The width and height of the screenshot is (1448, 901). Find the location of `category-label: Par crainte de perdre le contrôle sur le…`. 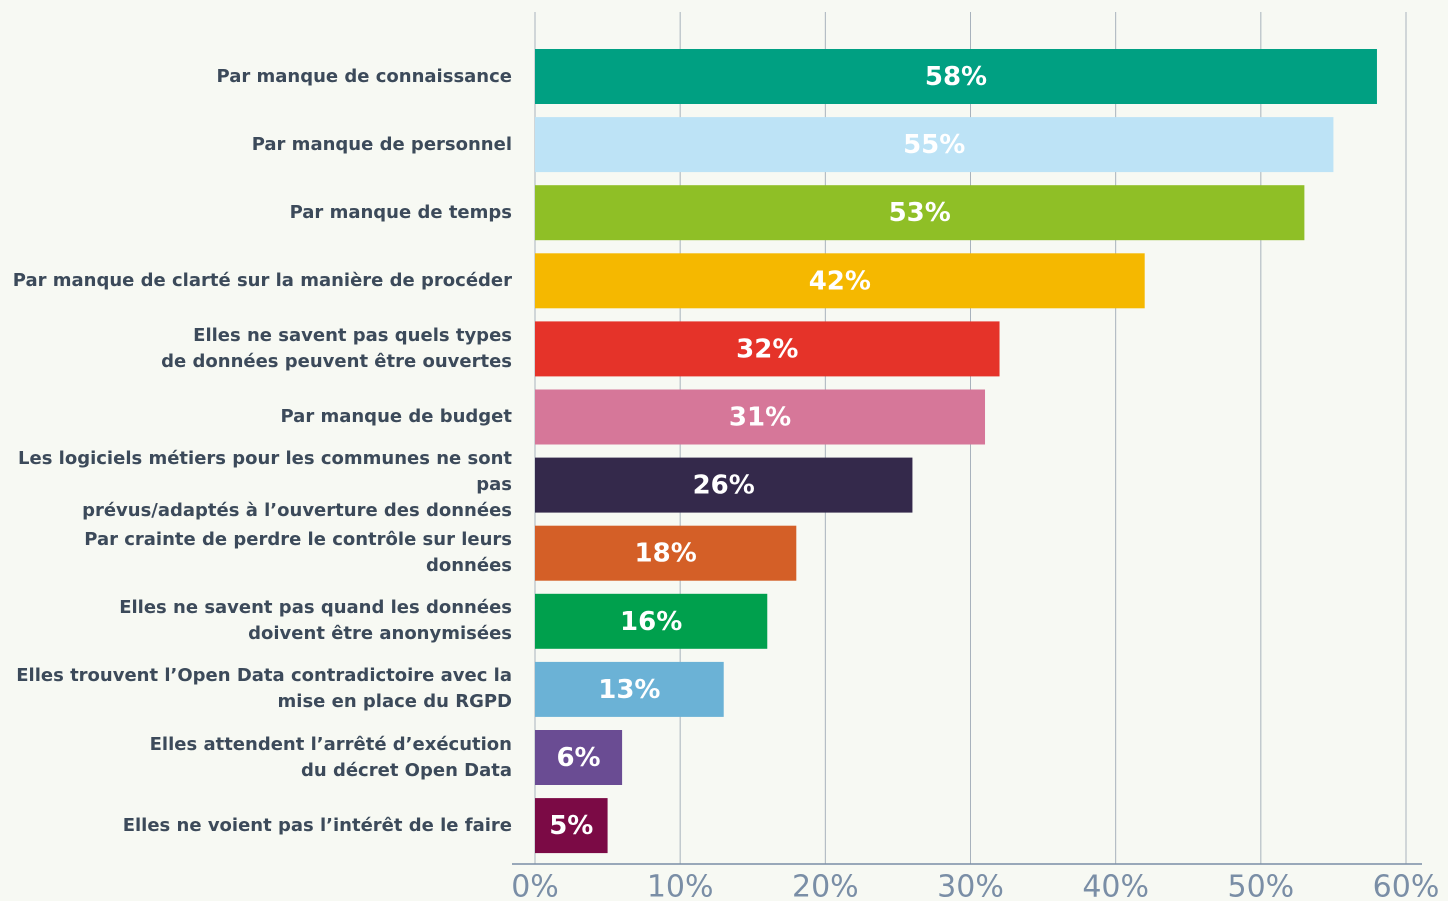

category-label: Par crainte de perdre le contrôle sur le… is located at coordinates (298, 553).